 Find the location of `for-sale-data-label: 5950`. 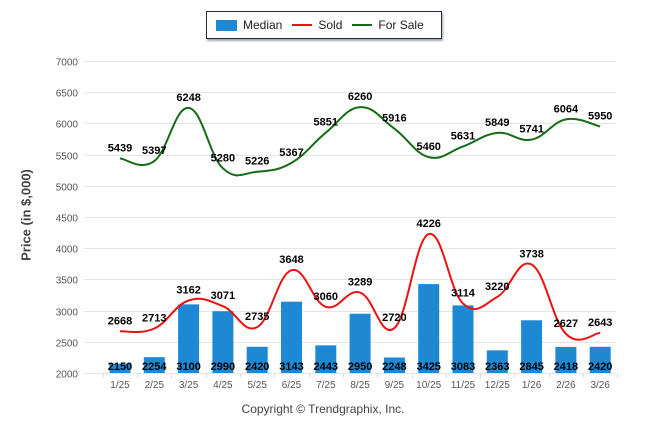

for-sale-data-label: 5950 is located at coordinates (600, 117).